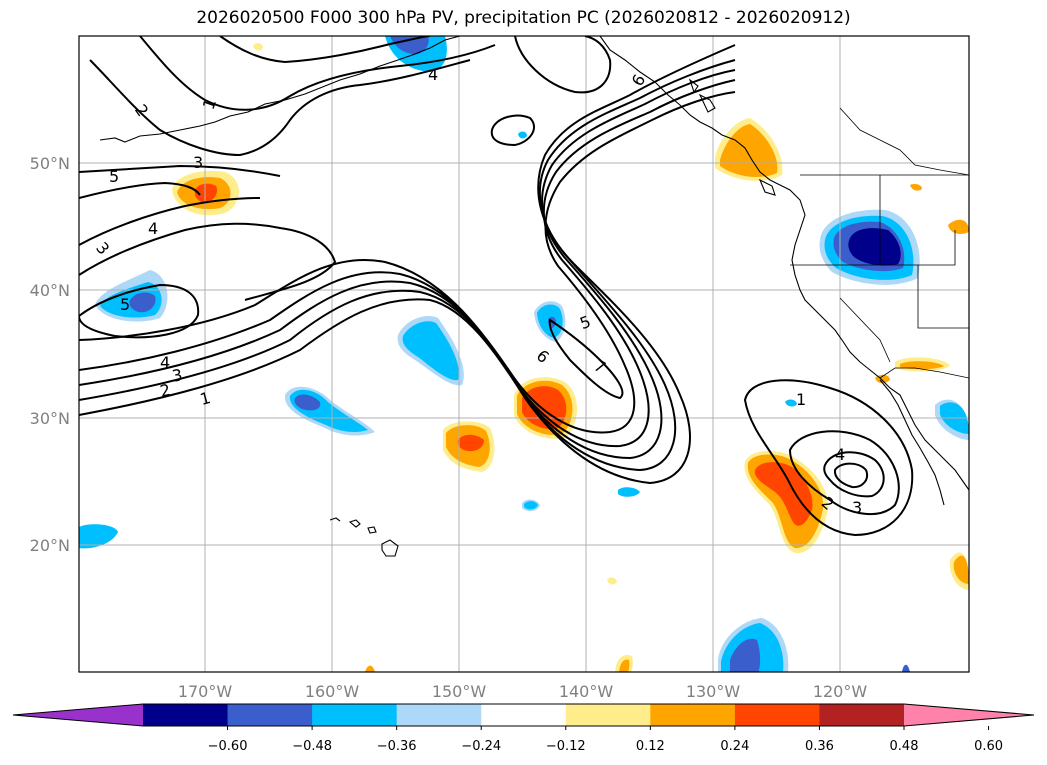  Describe the element at coordinates (153, 228) in the screenshot. I see `contour-label-4b: 4` at that location.